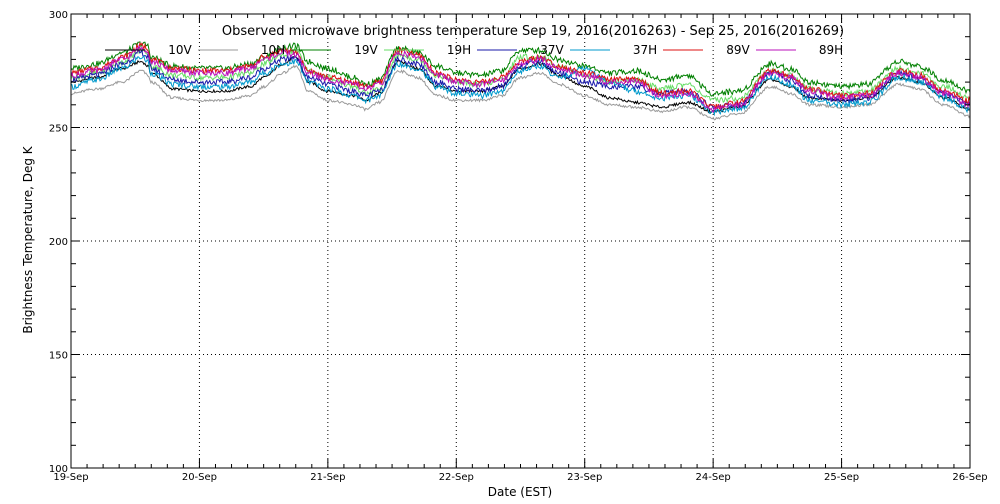 This screenshot has width=1000, height=504. I want to click on series-layer, so click(520, 81).